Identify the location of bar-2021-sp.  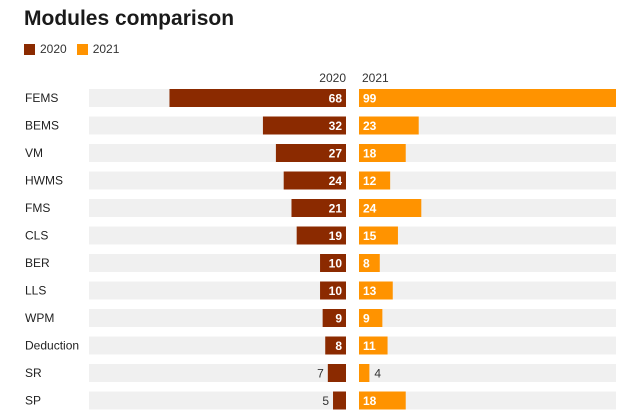
(382, 400).